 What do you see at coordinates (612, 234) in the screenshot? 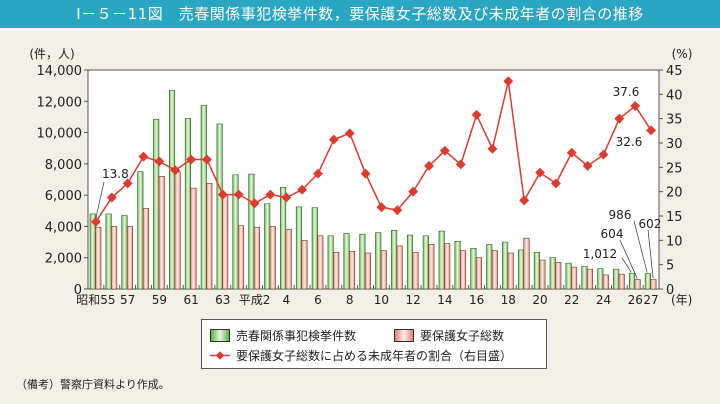
I see `annotation-protected-h26: 604` at bounding box center [612, 234].